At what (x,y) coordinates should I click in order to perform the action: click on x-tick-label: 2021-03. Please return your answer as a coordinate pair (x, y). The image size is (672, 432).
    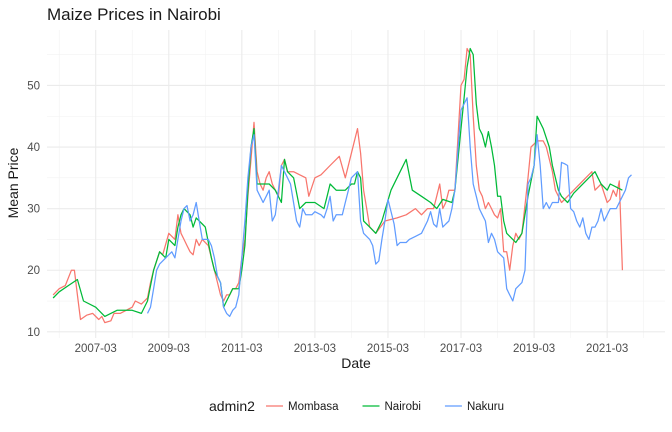
    Looking at the image, I should click on (607, 349).